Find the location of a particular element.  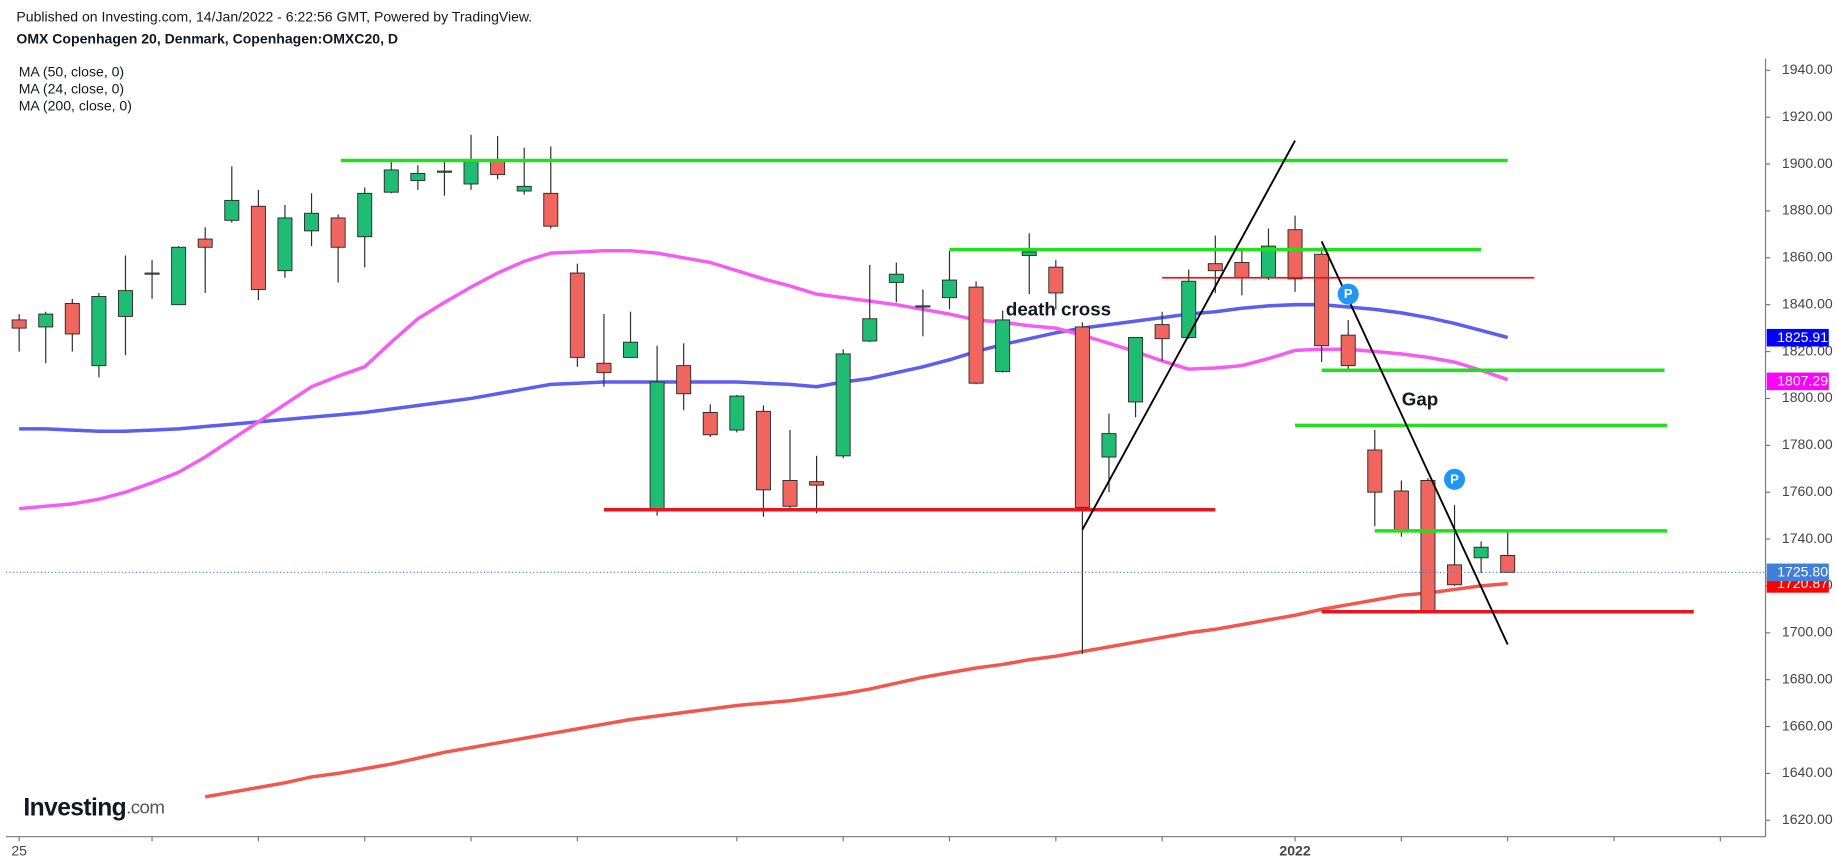

price-tag-label: 1807.29 is located at coordinates (1802, 381).